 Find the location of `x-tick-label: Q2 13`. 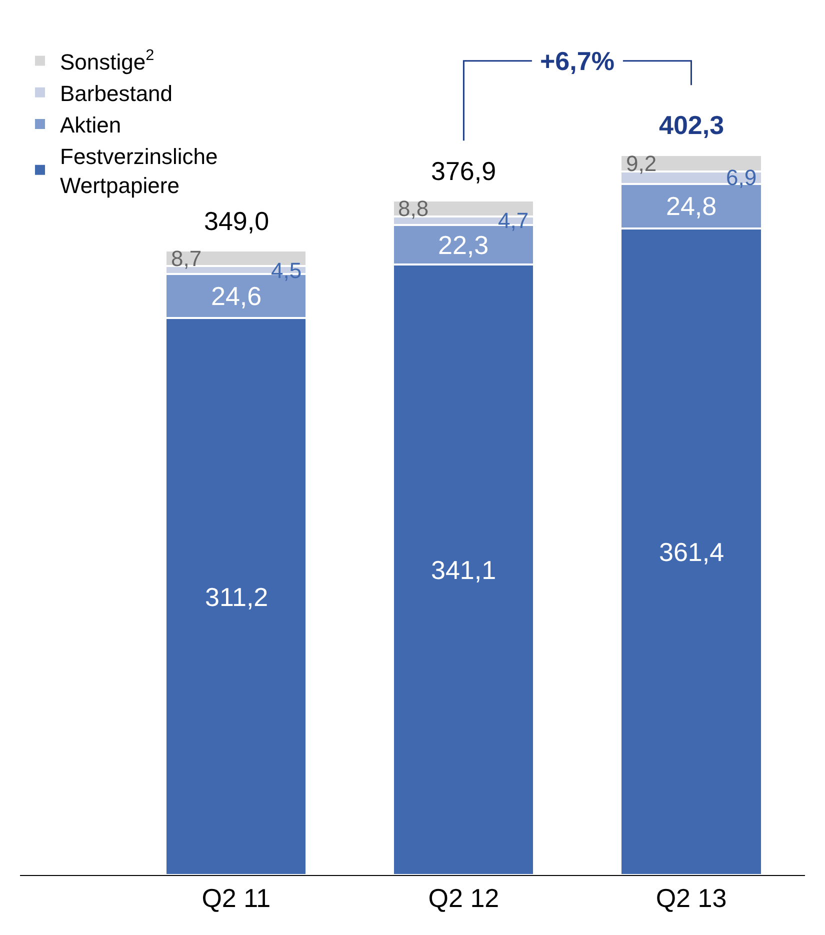

x-tick-label: Q2 13 is located at coordinates (691, 898).